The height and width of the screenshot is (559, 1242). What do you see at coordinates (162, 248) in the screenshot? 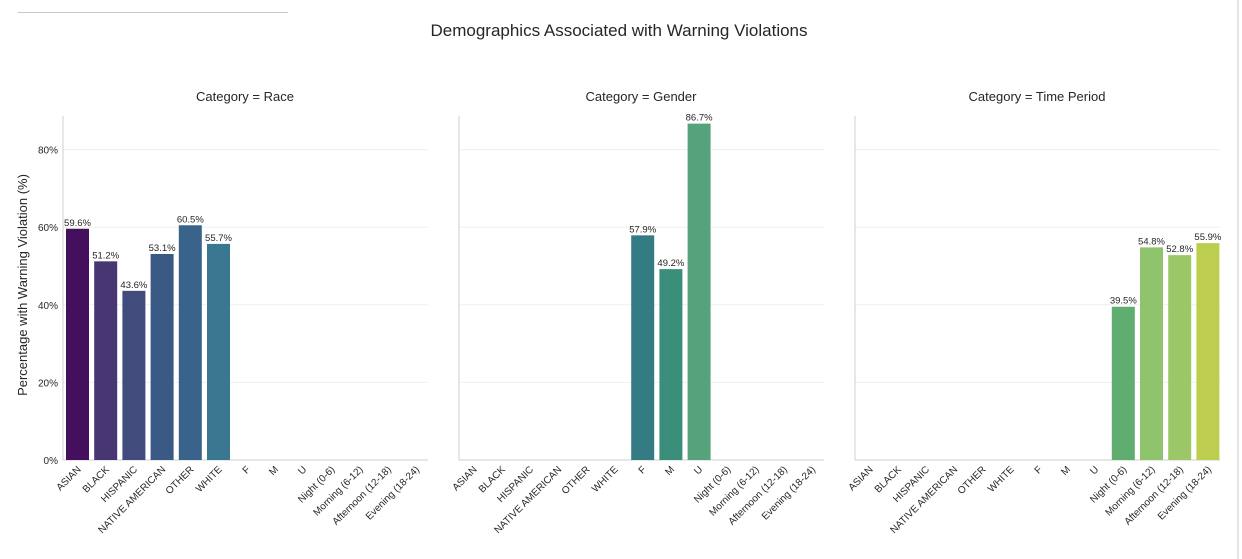
I see `data-label: 53.1%` at bounding box center [162, 248].